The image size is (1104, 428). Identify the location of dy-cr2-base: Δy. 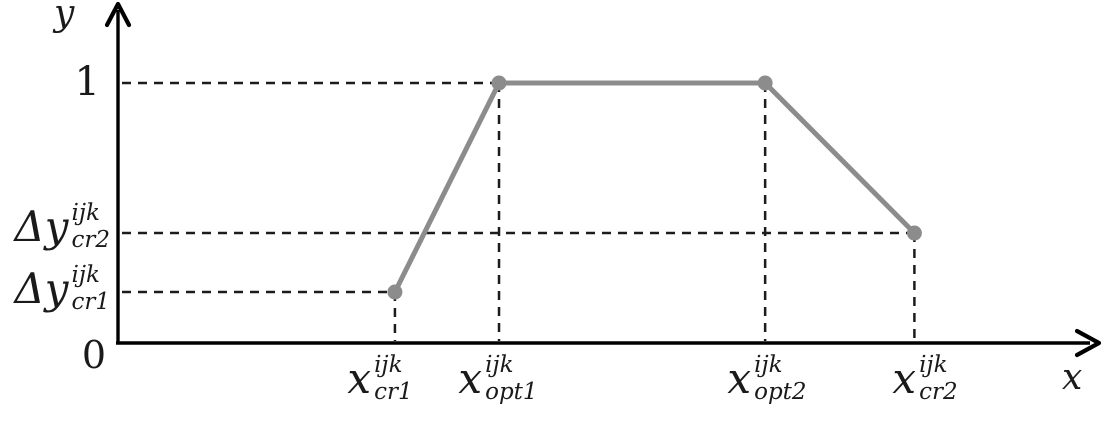
(41, 226).